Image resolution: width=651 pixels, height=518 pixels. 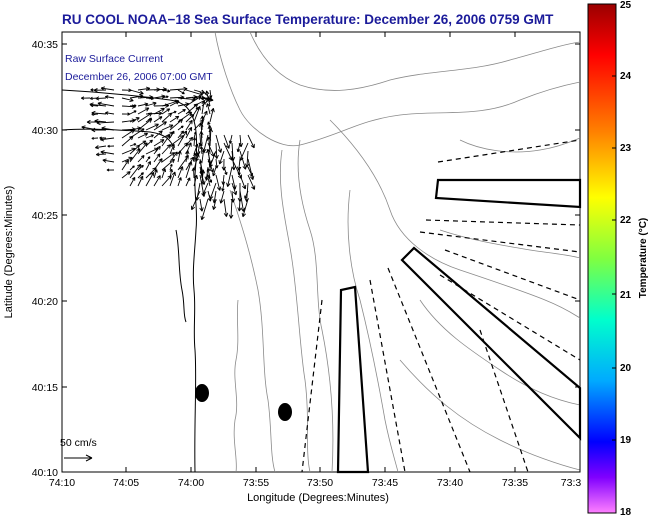 What do you see at coordinates (626, 512) in the screenshot?
I see `colorbar-tick-label: 18` at bounding box center [626, 512].